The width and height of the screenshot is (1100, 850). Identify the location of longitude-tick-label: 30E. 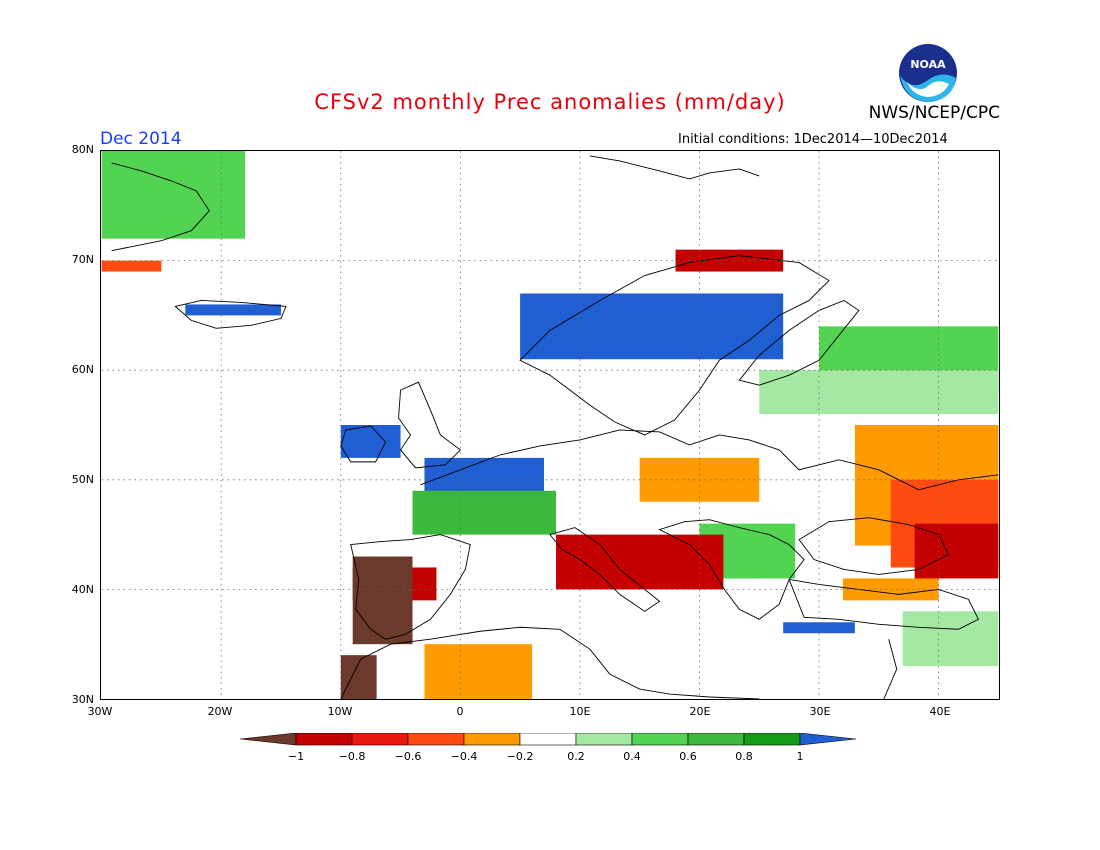
(820, 711).